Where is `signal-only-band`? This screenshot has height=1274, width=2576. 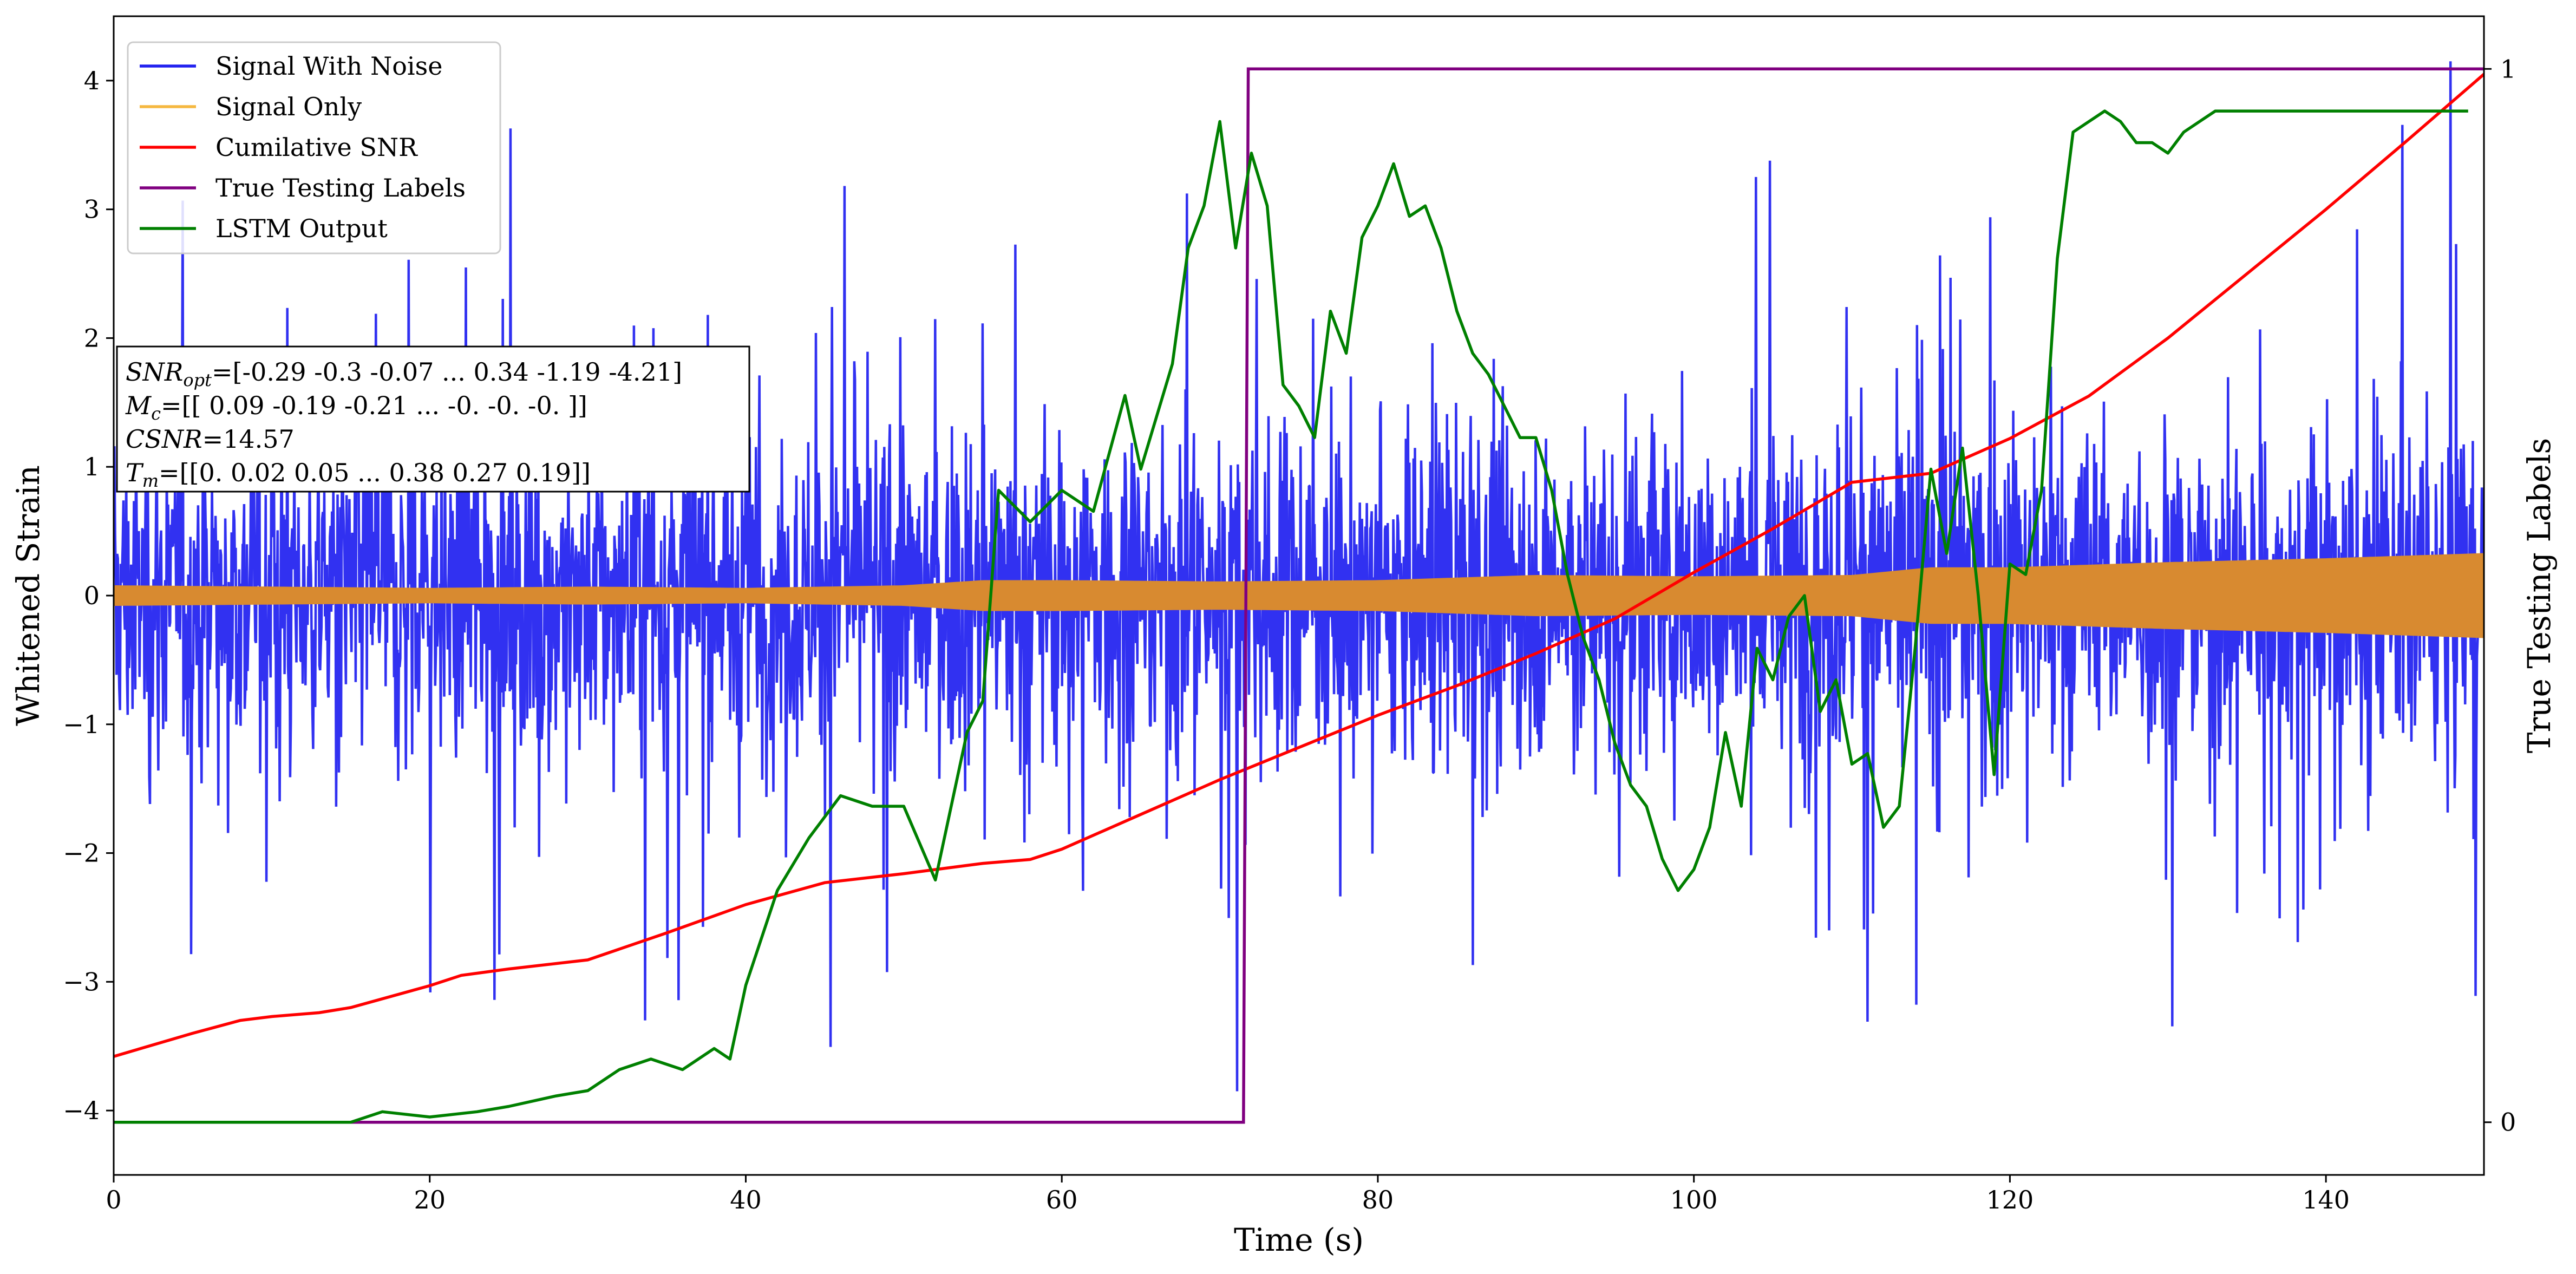 signal-only-band is located at coordinates (1299, 595).